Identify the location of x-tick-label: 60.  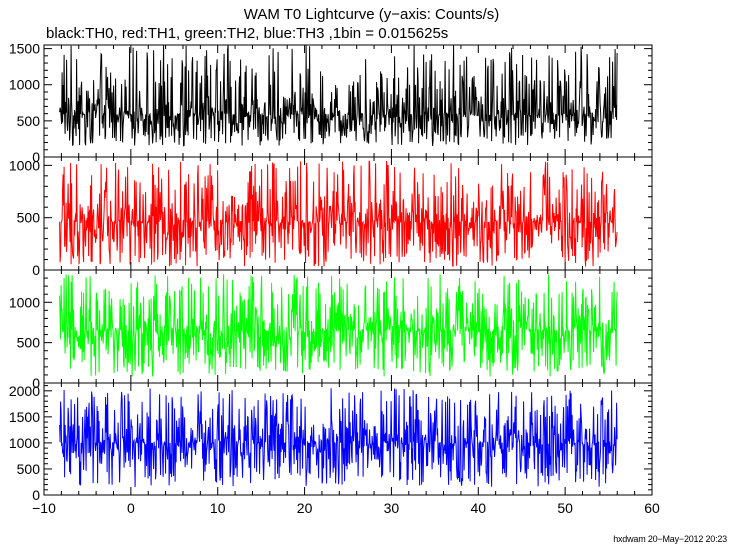
(652, 508).